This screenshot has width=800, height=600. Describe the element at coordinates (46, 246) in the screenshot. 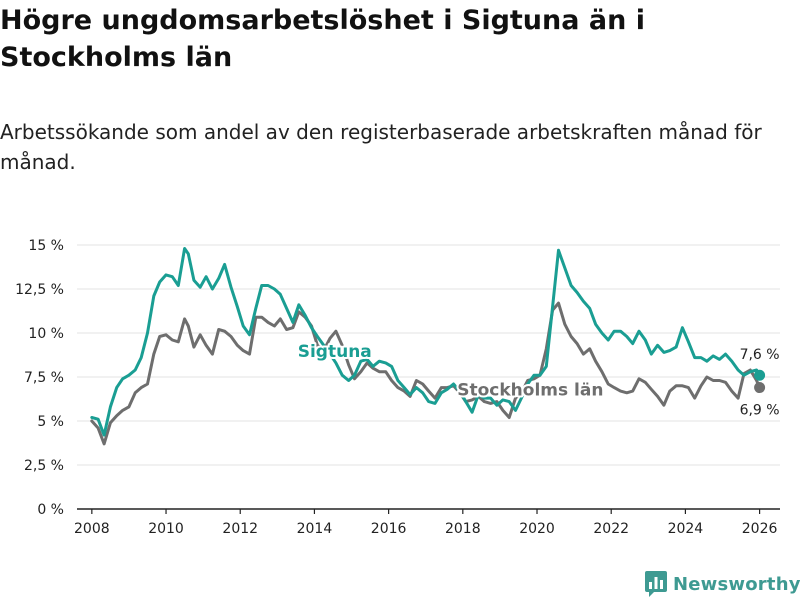

I see `y-tick-label: 15 %` at that location.